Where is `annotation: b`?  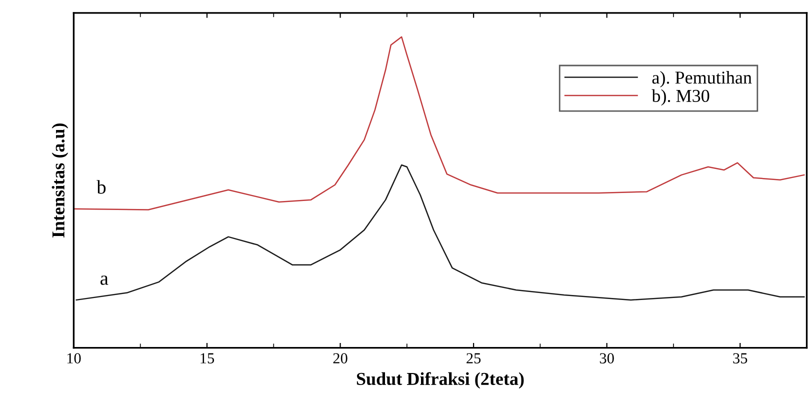
annotation: b is located at coordinates (101, 187).